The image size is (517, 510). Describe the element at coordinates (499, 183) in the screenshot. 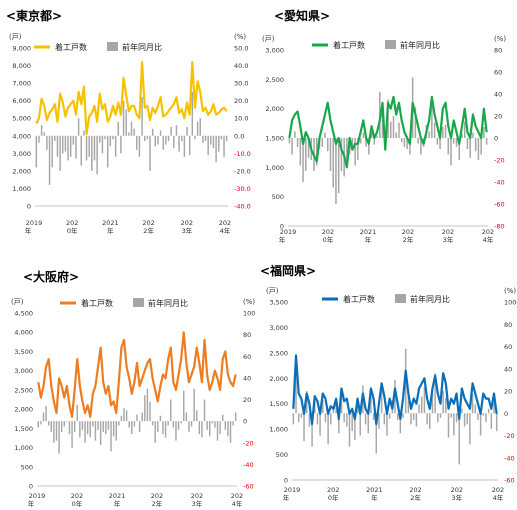

I see `right-tick-label: -40` at that location.